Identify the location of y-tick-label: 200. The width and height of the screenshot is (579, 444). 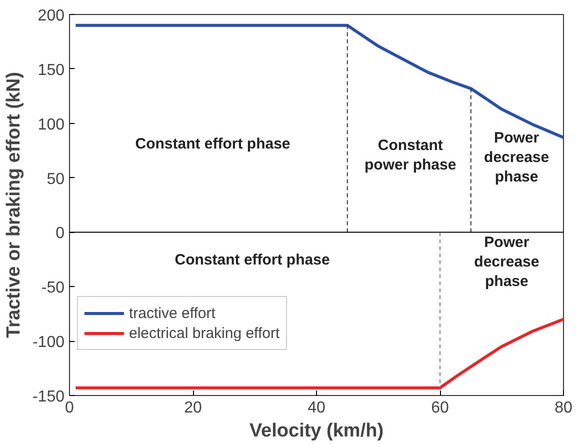
(51, 16).